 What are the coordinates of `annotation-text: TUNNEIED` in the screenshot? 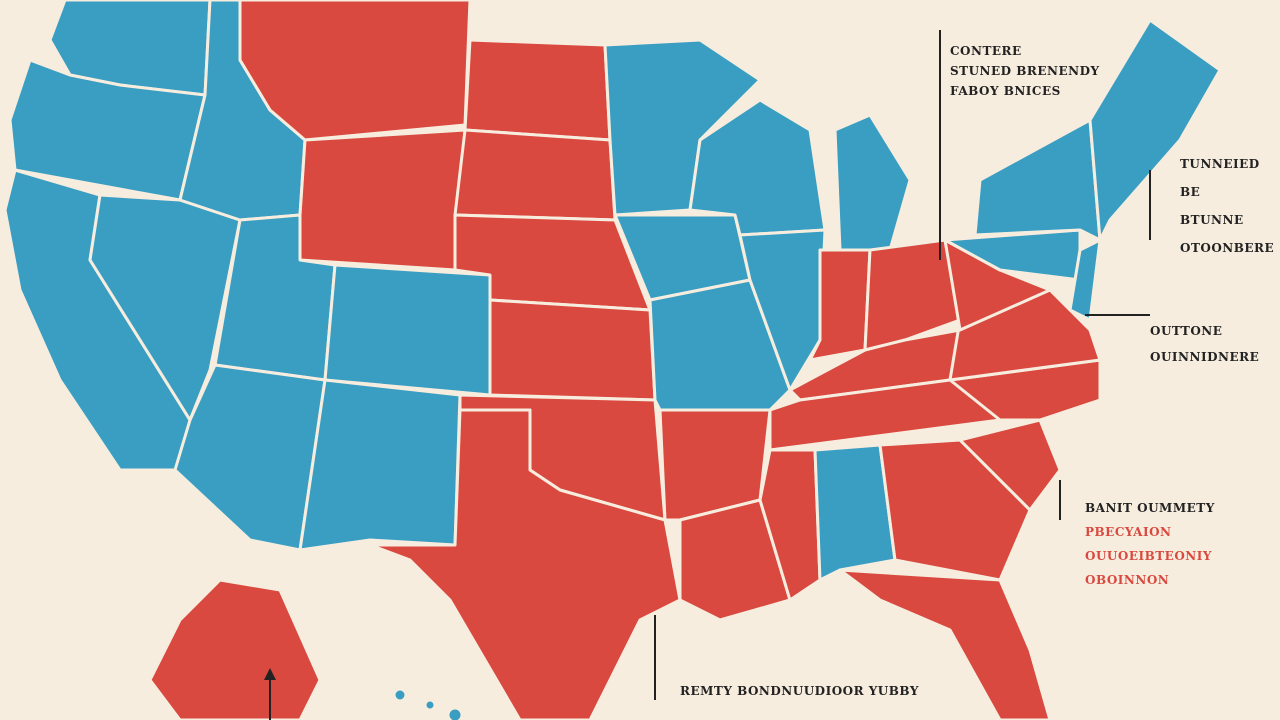 It's located at (1220, 164).